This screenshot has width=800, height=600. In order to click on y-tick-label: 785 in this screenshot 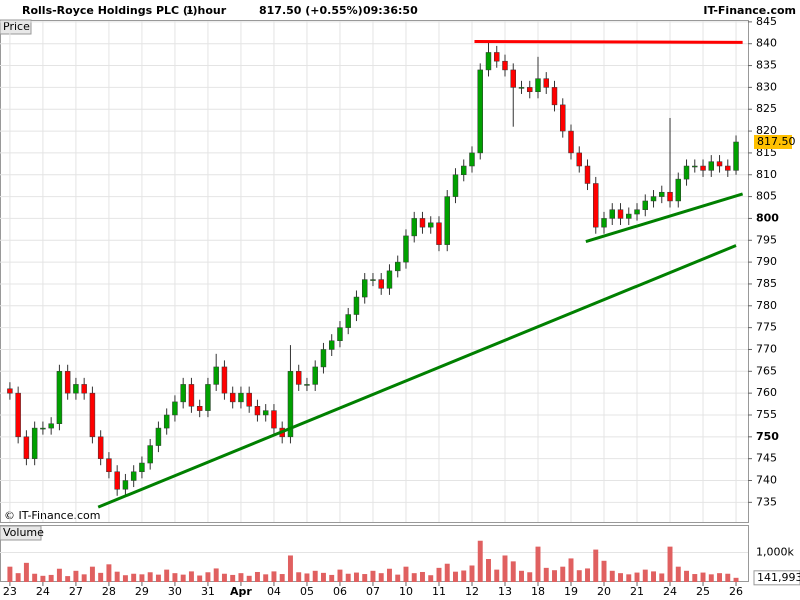, I will do `click(766, 283)`.